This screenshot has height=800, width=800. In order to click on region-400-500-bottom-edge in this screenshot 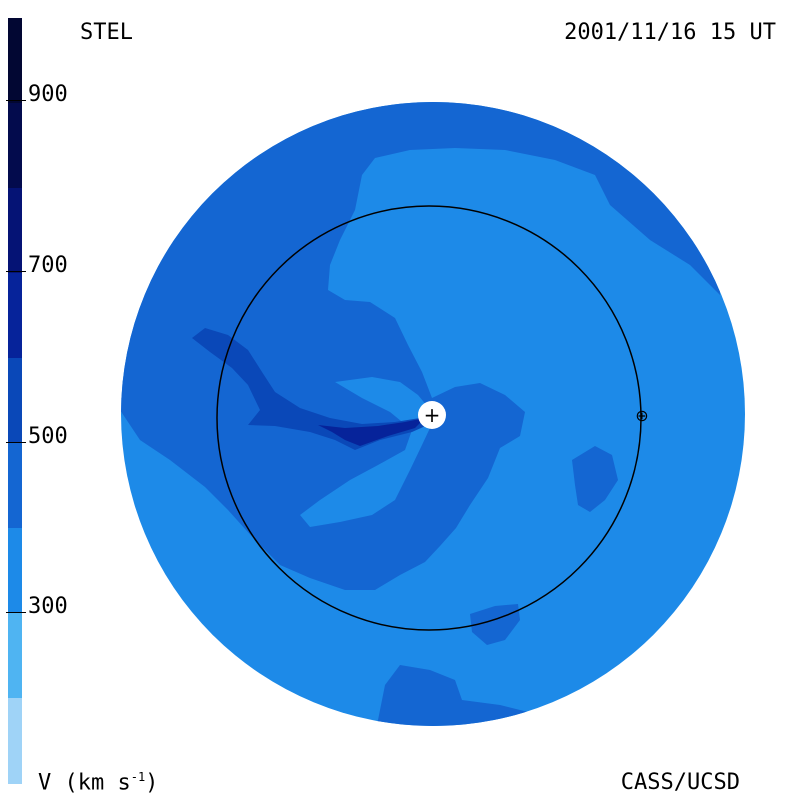, I will do `click(460, 695)`.